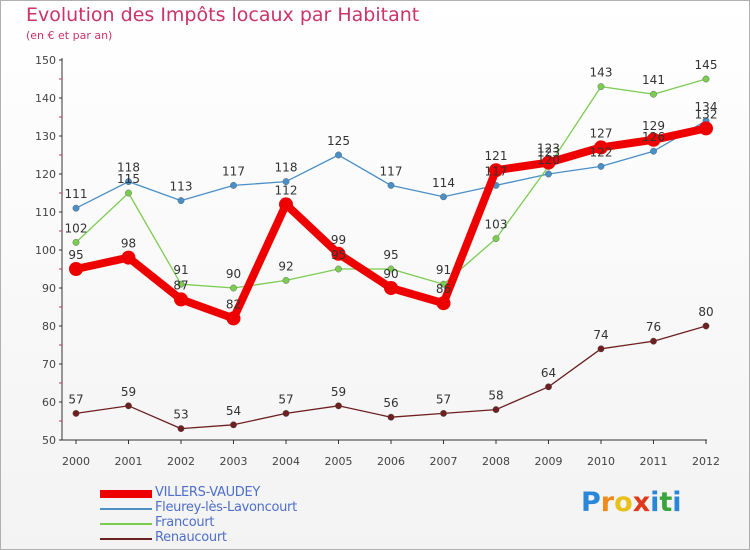 The width and height of the screenshot is (750, 550). What do you see at coordinates (76, 228) in the screenshot?
I see `data-label-francourt: 102` at bounding box center [76, 228].